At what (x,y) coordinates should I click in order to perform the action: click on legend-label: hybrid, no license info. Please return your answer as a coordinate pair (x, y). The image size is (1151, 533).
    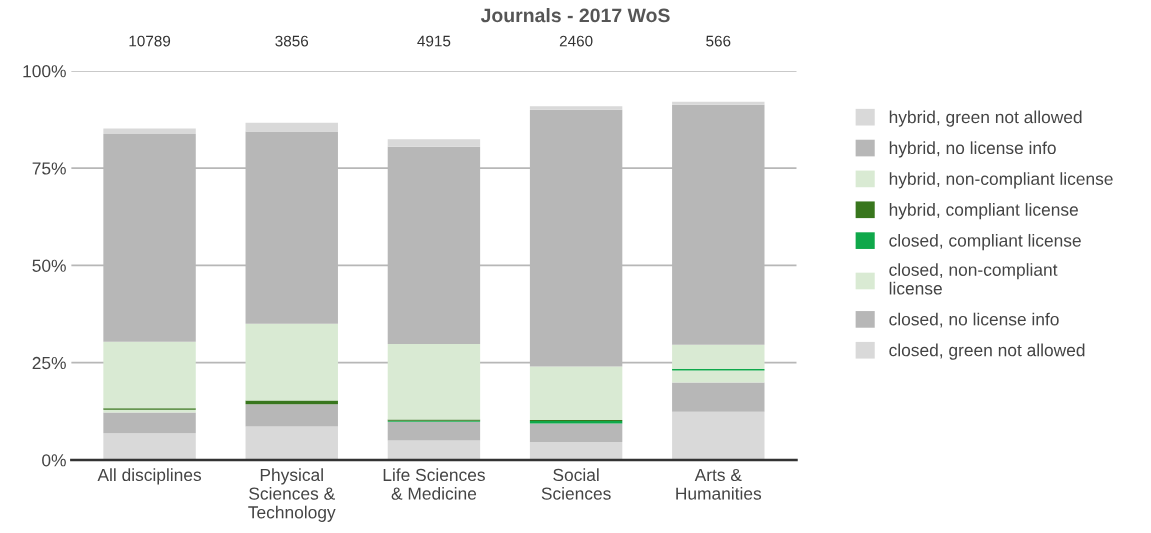
    Looking at the image, I should click on (972, 149).